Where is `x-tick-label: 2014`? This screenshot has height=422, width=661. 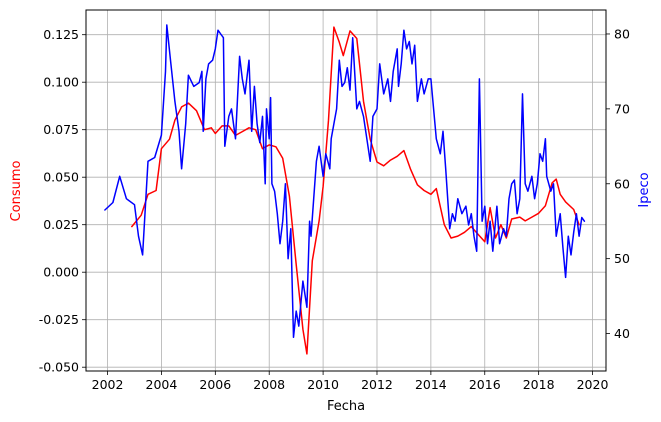 x-tick-label: 2014 is located at coordinates (431, 384).